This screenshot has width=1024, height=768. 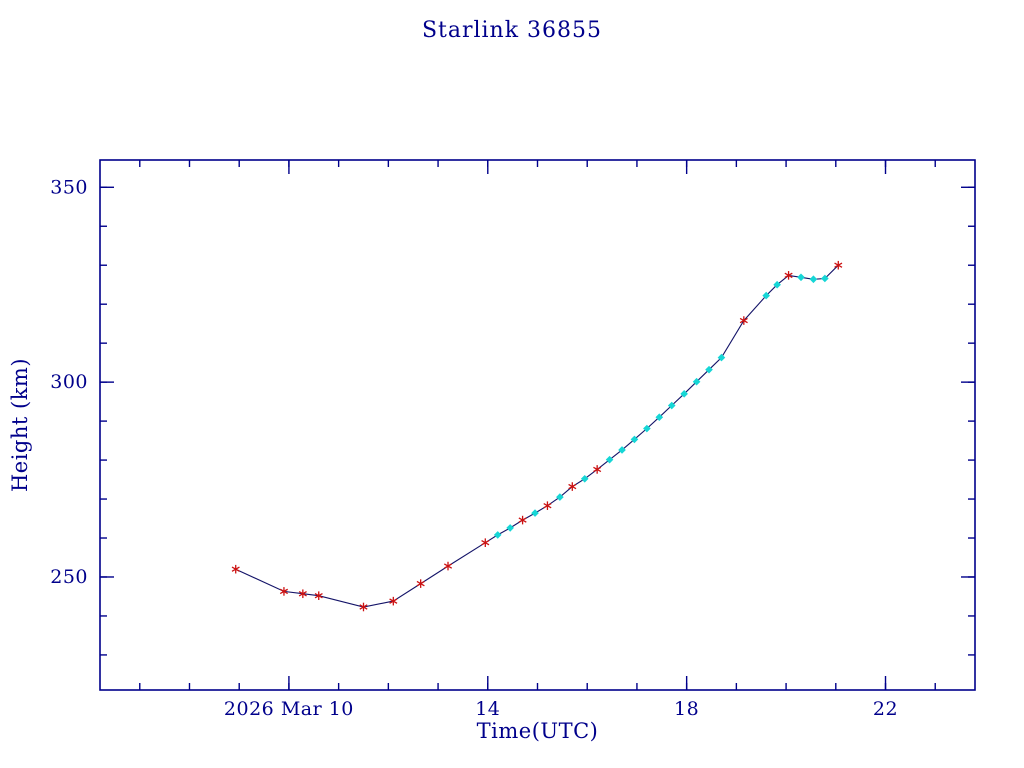 What do you see at coordinates (537, 731) in the screenshot?
I see `x-axis-label: Time(UTC)` at bounding box center [537, 731].